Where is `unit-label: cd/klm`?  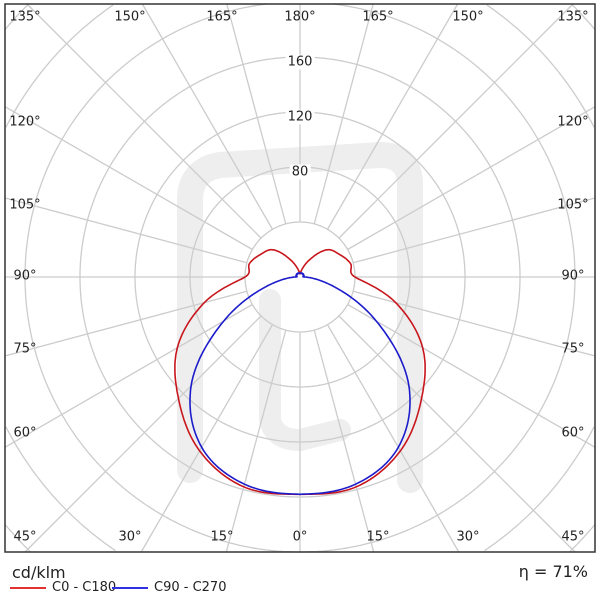
unit-label: cd/klm is located at coordinates (39, 572).